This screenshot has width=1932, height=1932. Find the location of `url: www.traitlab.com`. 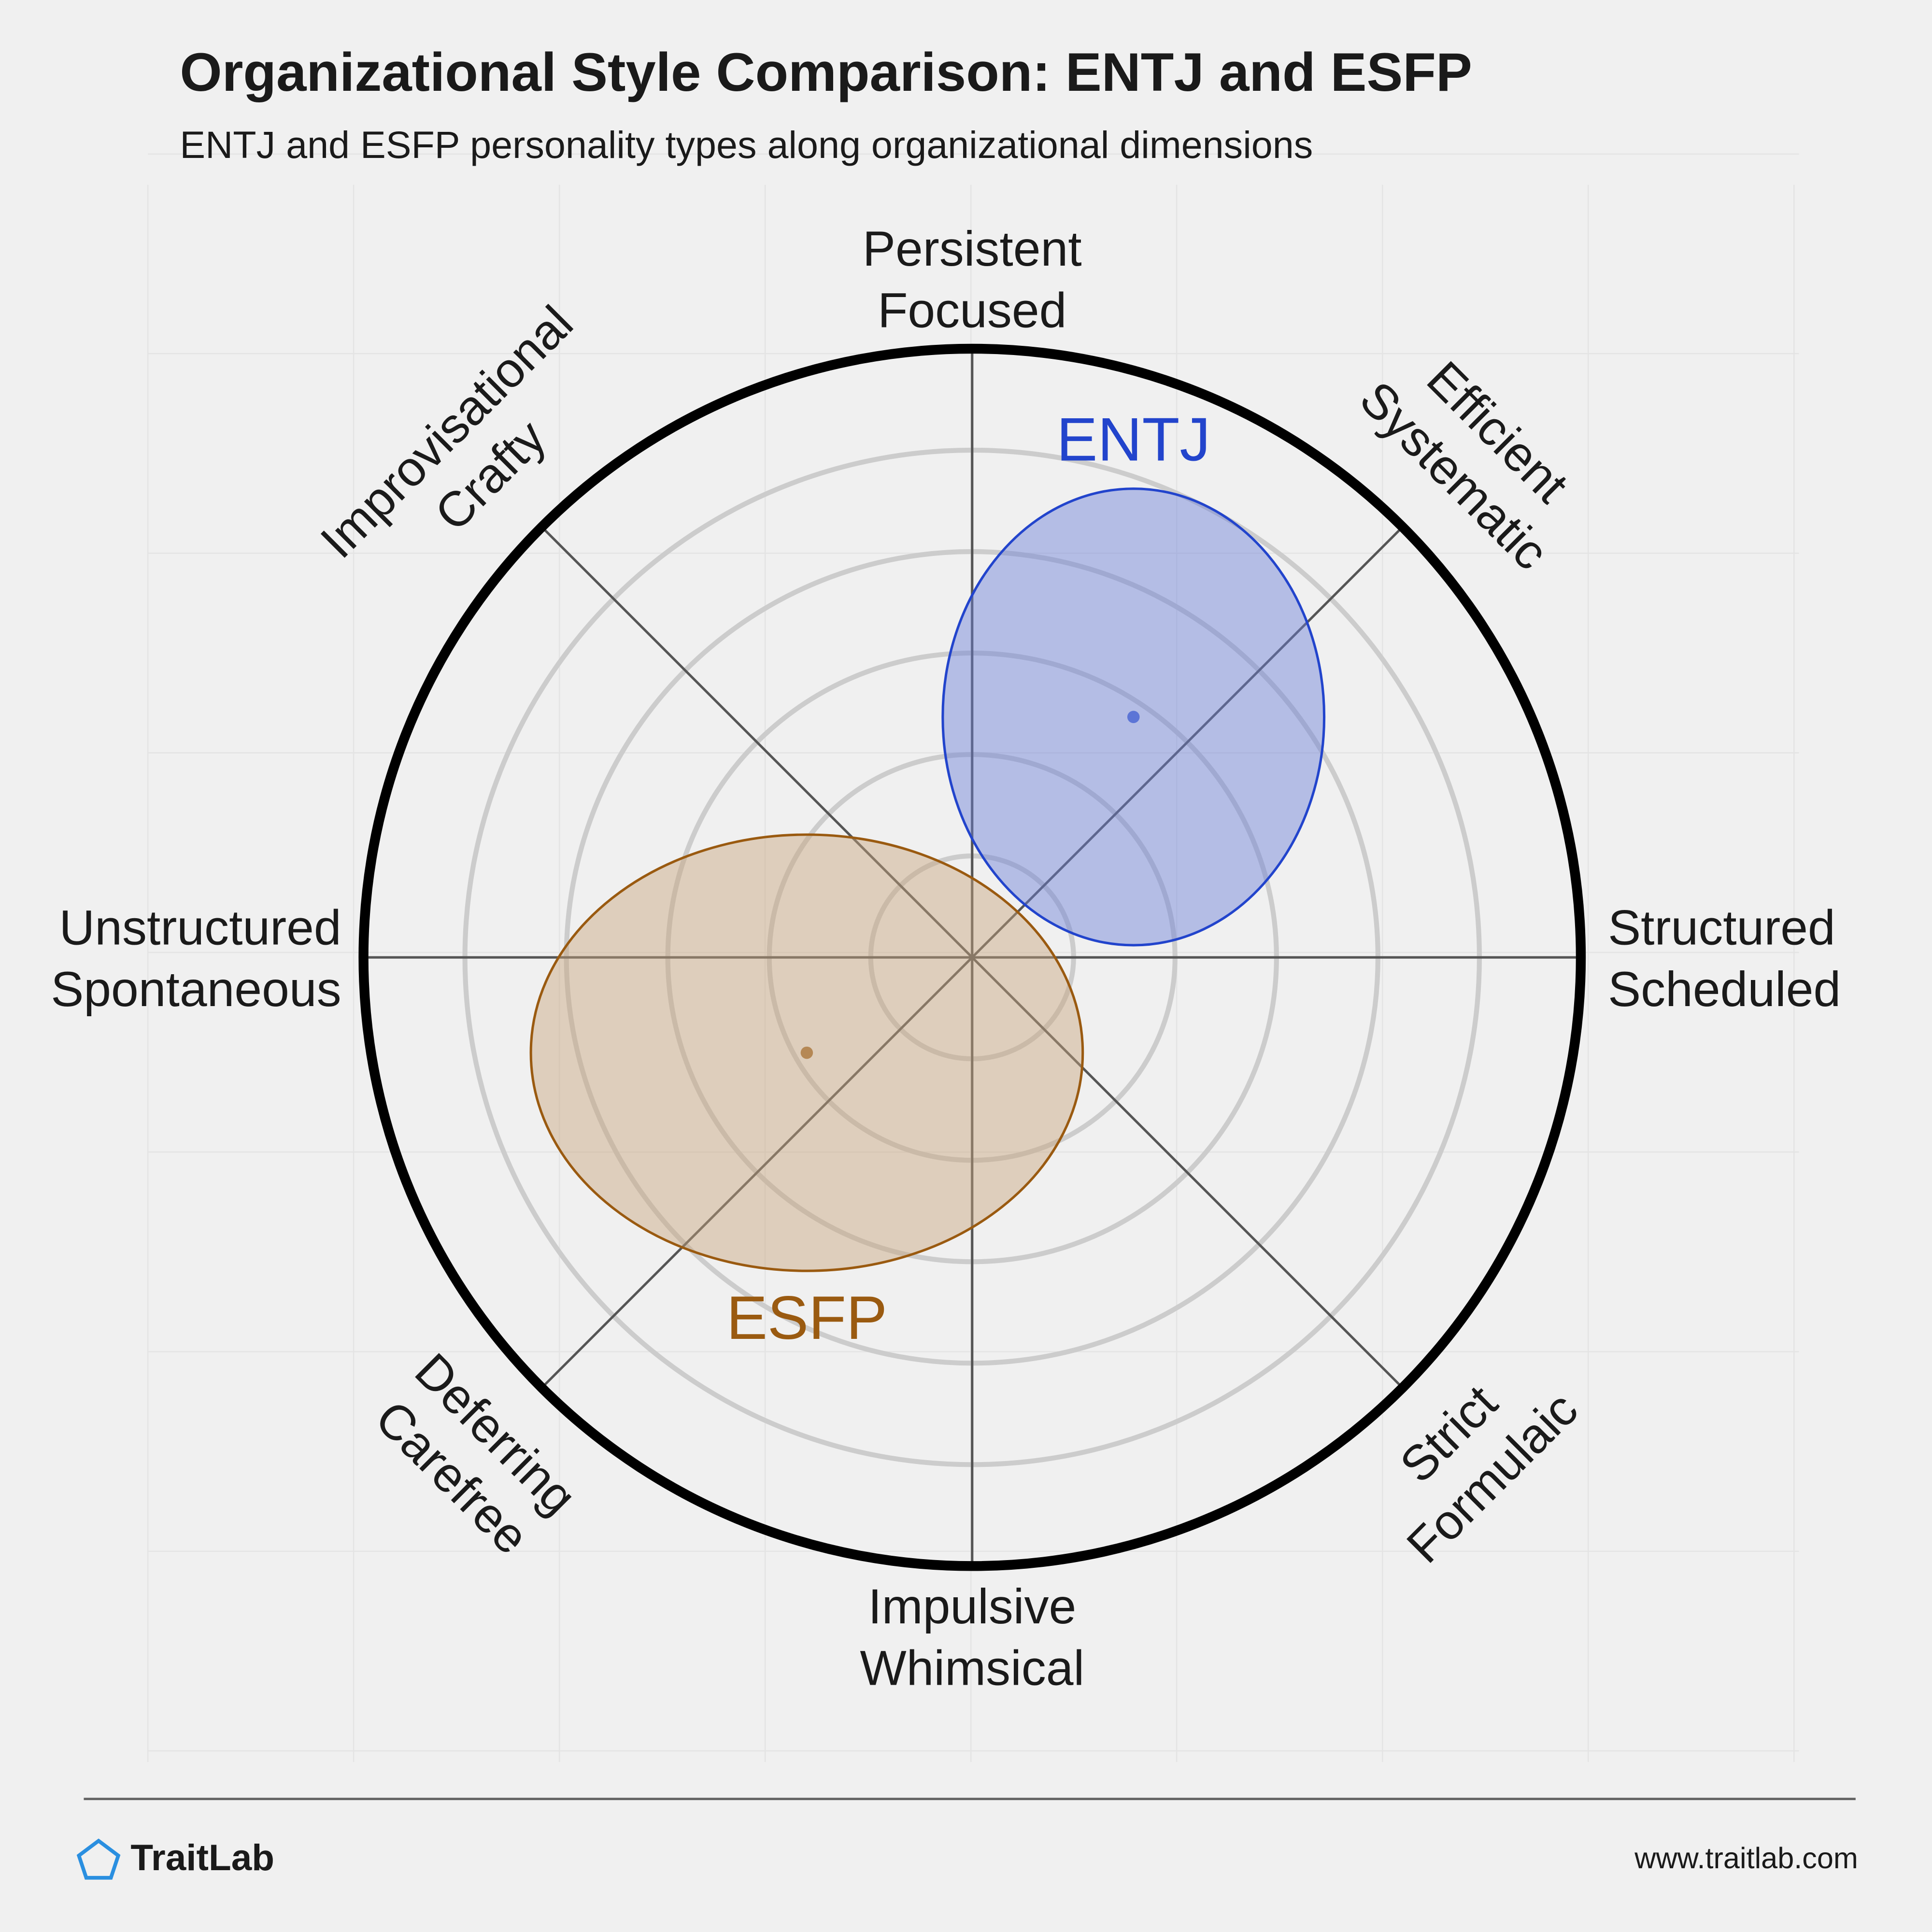

url: www.traitlab.com is located at coordinates (1746, 1858).